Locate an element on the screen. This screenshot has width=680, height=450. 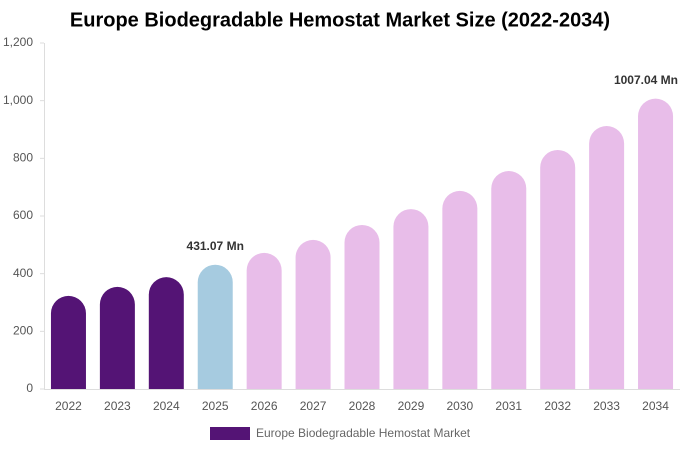
y-tick-label: 0 is located at coordinates (29, 388).